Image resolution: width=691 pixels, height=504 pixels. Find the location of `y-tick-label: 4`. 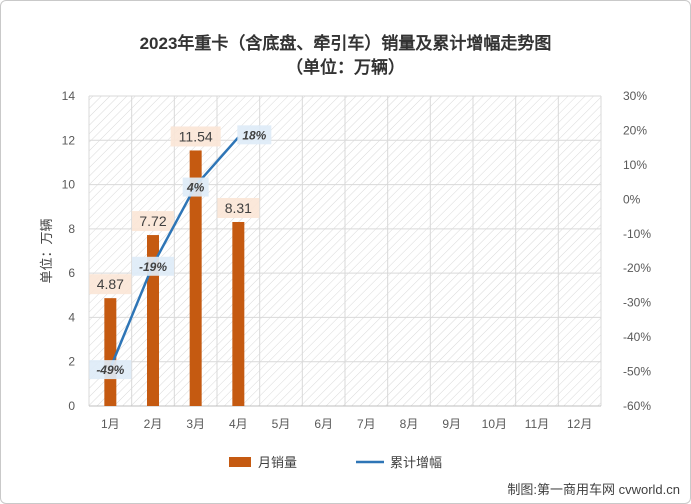

y-tick-label: 4 is located at coordinates (71, 317).